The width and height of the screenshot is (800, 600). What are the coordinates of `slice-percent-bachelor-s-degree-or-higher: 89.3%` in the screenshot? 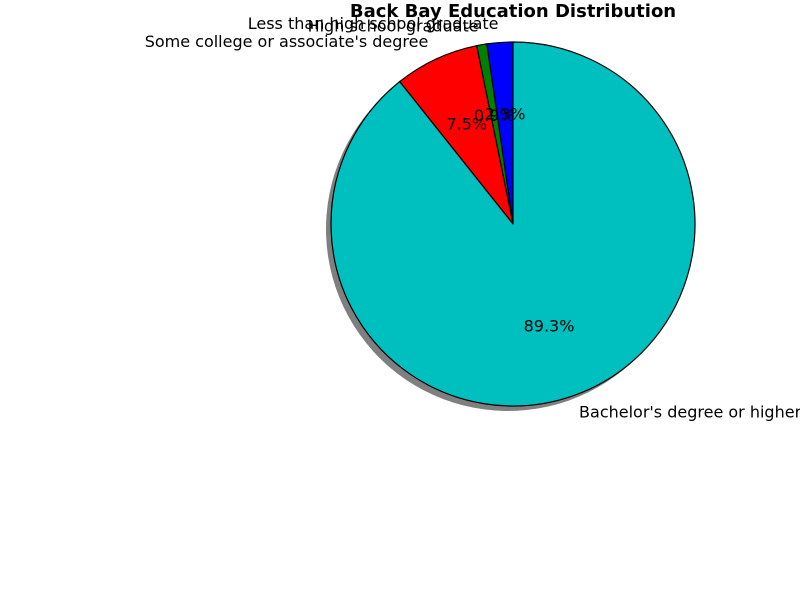 It's located at (549, 326).